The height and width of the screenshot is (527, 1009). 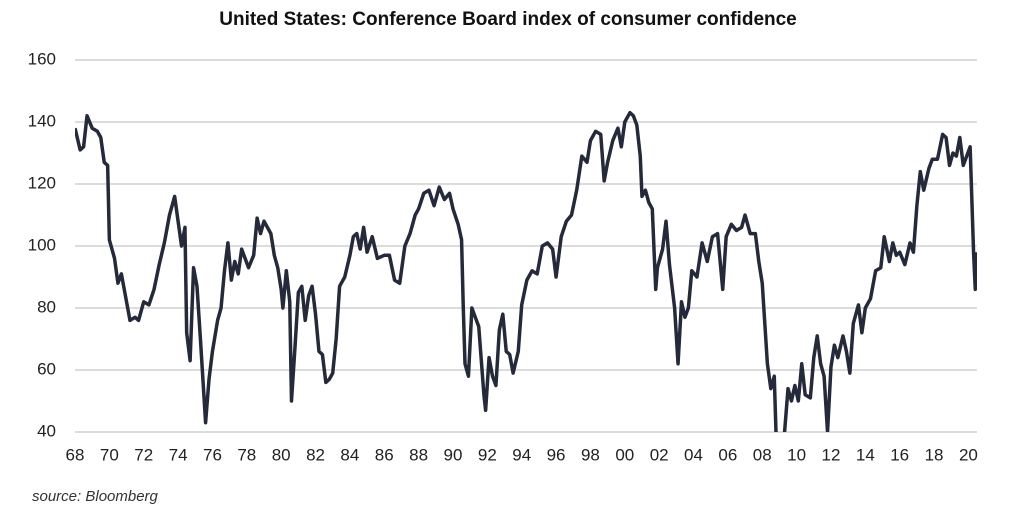 I want to click on x-tick-label: 68, so click(x=75, y=454).